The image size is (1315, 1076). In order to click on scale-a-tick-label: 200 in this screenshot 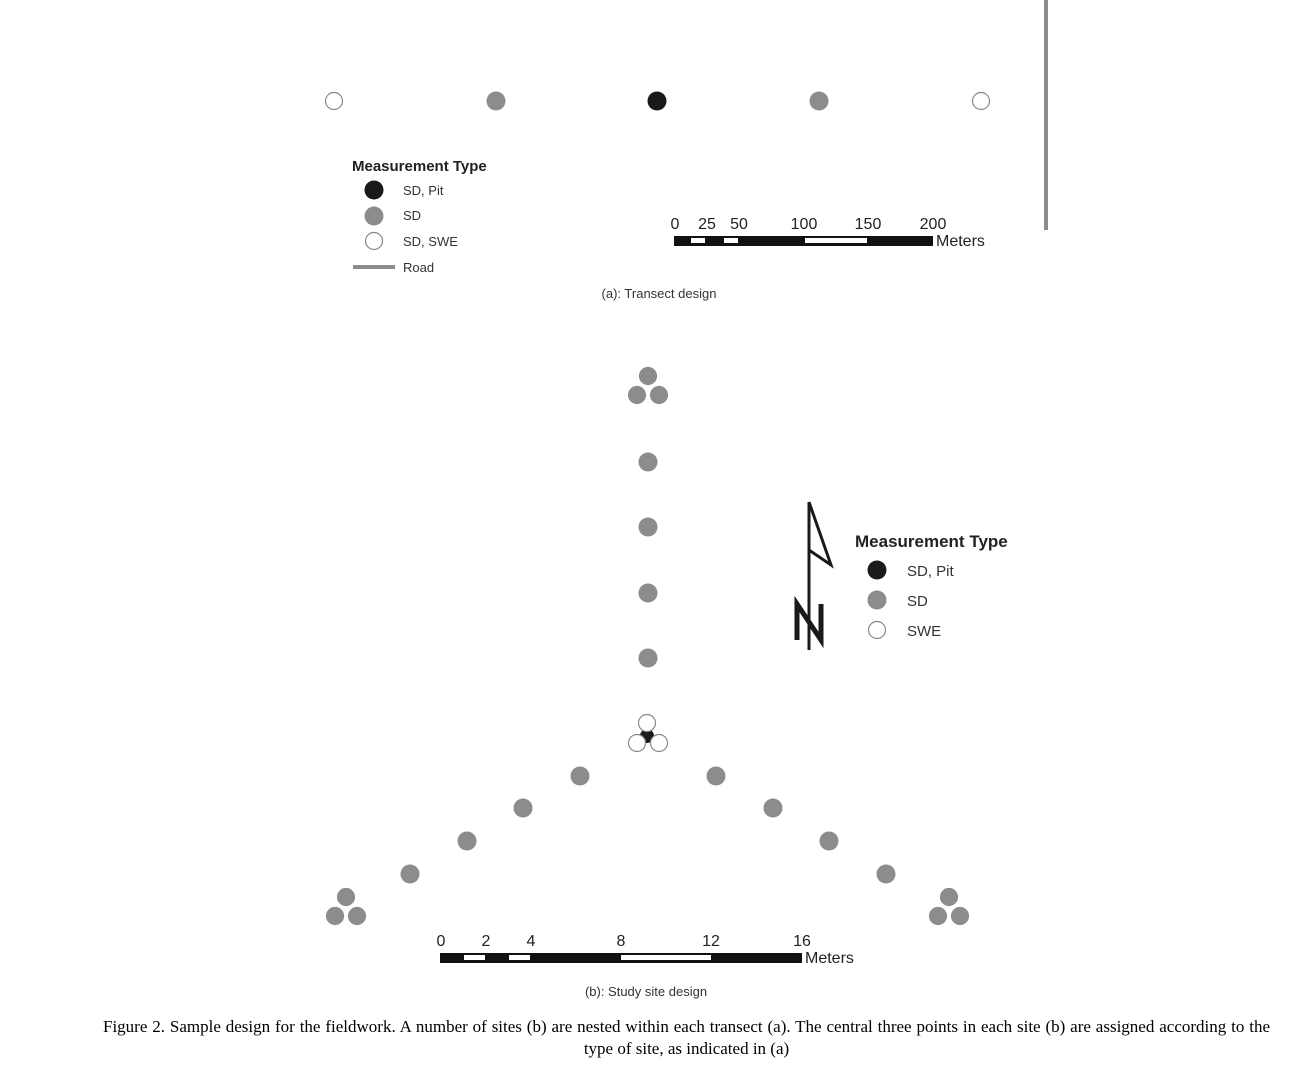, I will do `click(933, 224)`.